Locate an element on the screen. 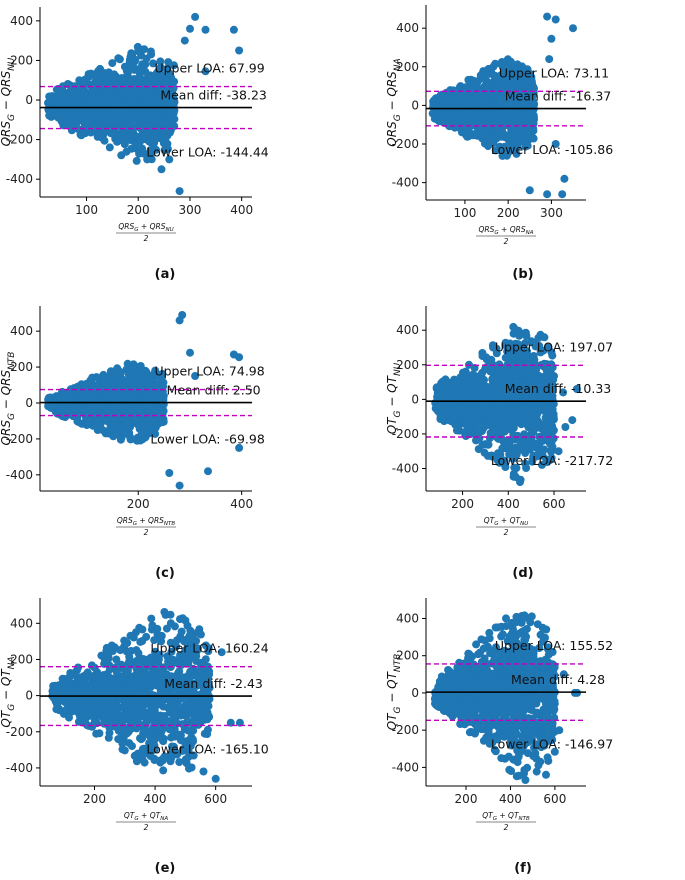 The height and width of the screenshot is (880, 685). mean-diff-label: Mean diff: -38.23 is located at coordinates (213, 95).